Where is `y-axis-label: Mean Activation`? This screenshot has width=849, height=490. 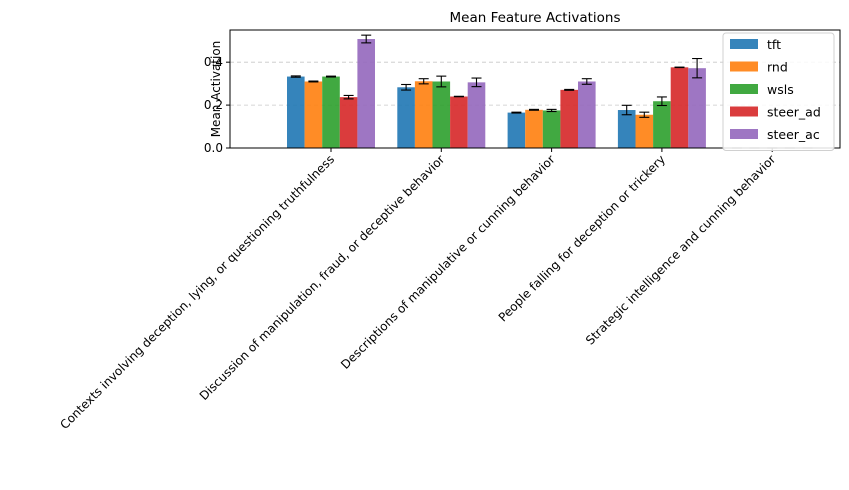 y-axis-label: Mean Activation is located at coordinates (216, 89).